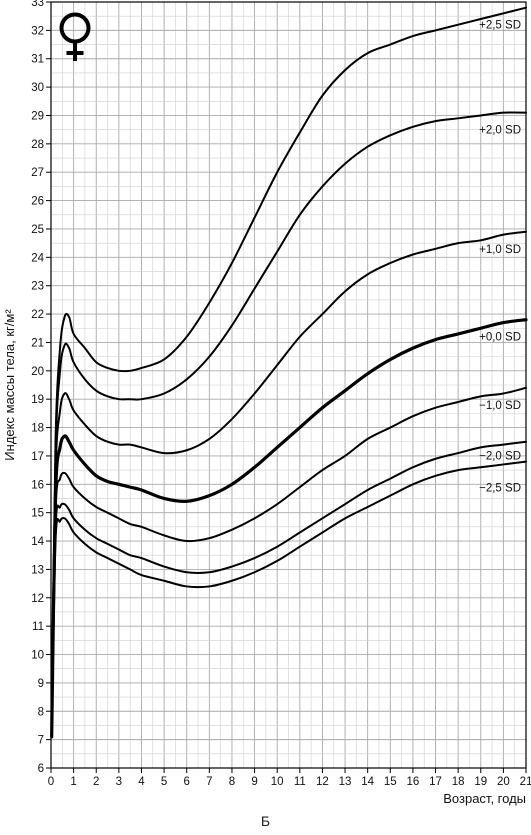 This screenshot has width=531, height=835. Describe the element at coordinates (37, 485) in the screenshot. I see `y-tick-label: 16` at that location.